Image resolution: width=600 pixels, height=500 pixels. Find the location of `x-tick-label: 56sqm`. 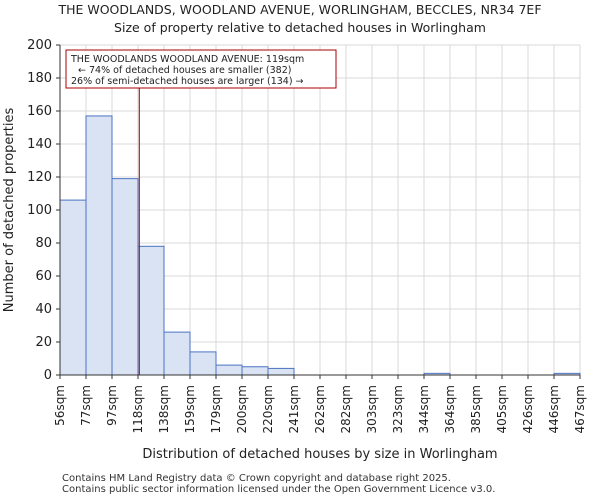

x-tick-label: 56sqm is located at coordinates (60, 405).